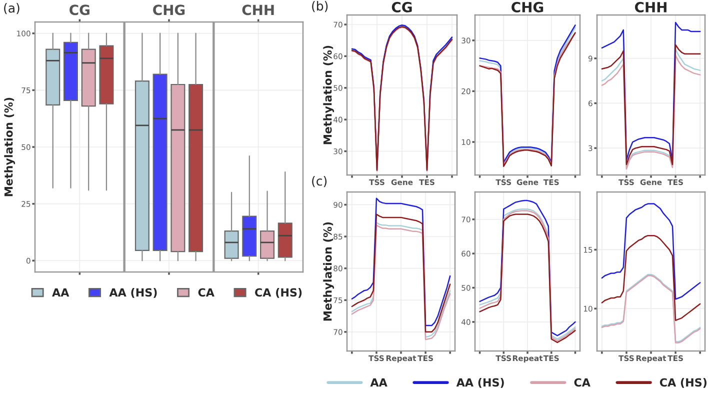  I want to click on text: (c), so click(319, 182).